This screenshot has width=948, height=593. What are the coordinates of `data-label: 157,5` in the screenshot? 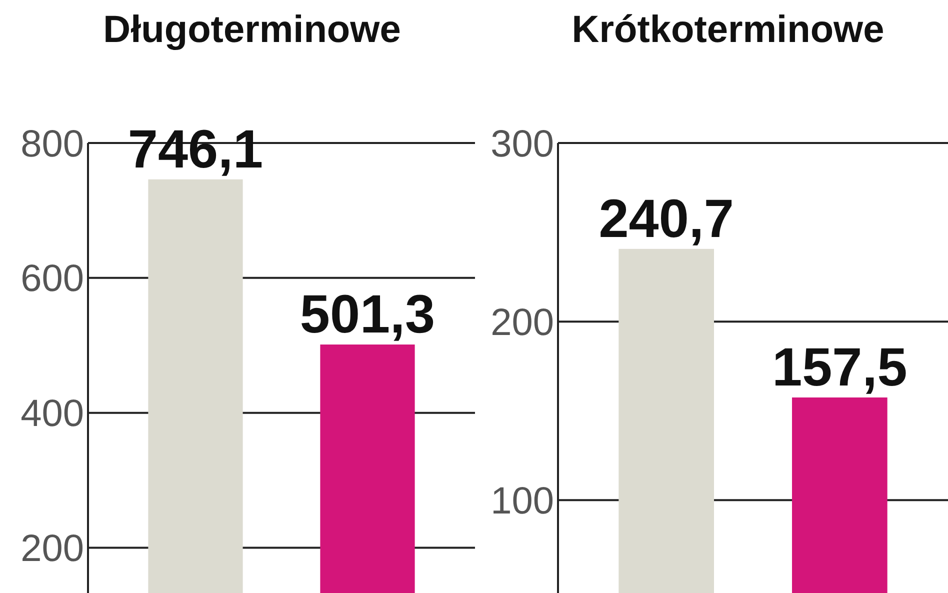 It's located at (840, 367).